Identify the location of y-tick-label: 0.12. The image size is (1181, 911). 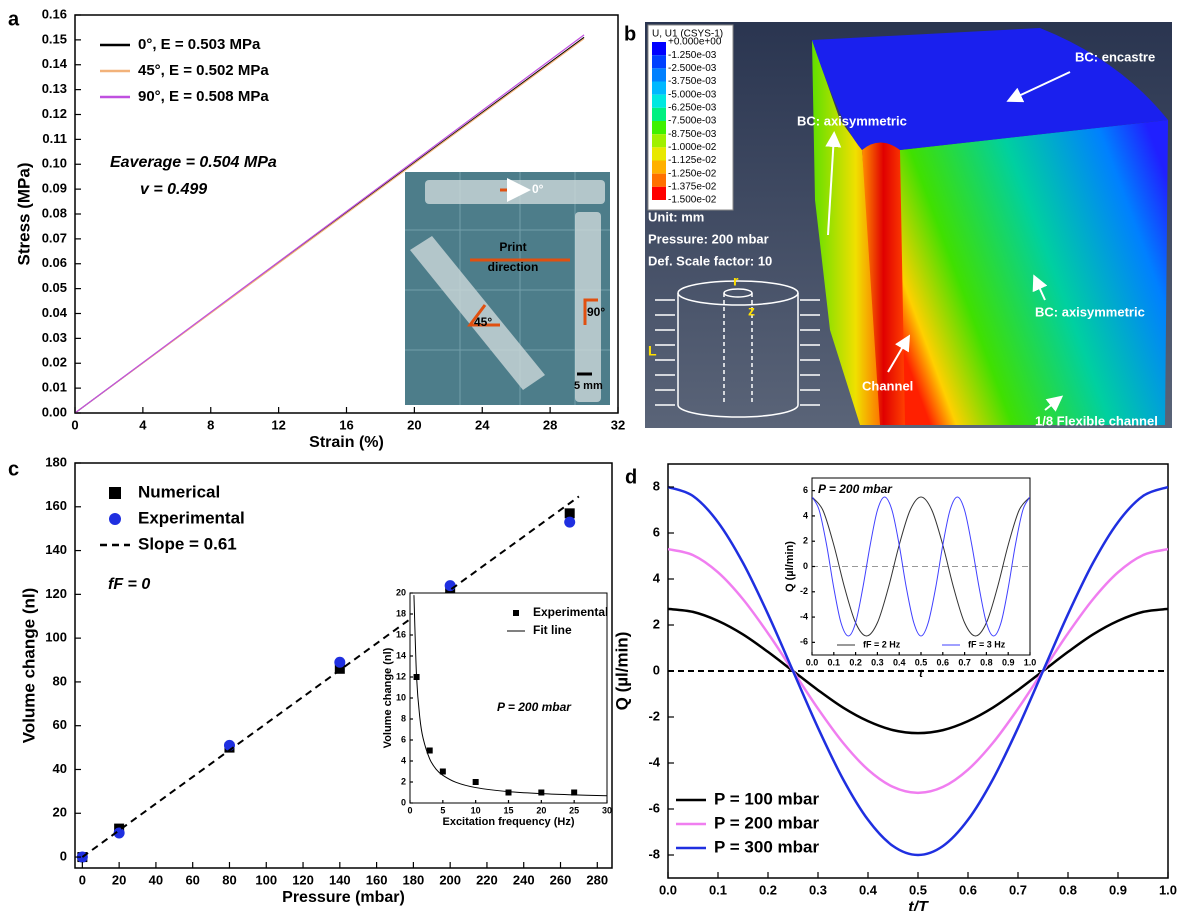
(54, 113).